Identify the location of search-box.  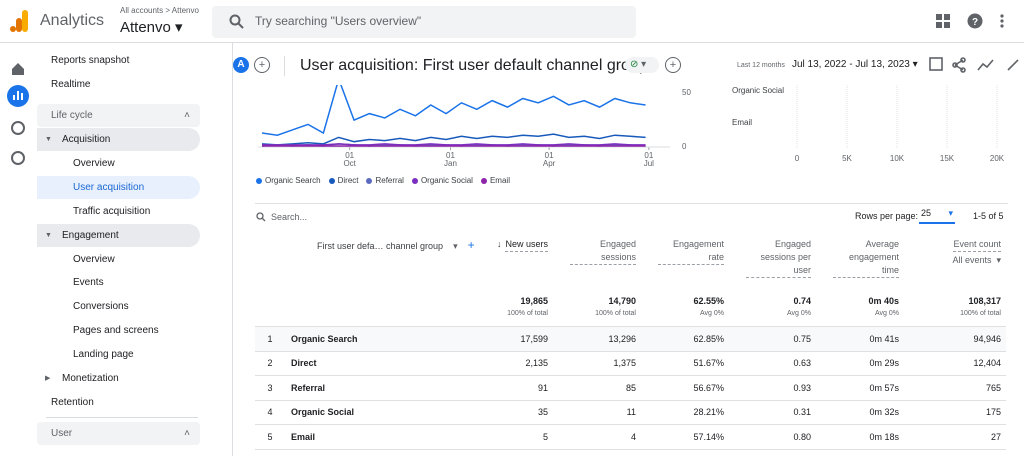
(424, 22).